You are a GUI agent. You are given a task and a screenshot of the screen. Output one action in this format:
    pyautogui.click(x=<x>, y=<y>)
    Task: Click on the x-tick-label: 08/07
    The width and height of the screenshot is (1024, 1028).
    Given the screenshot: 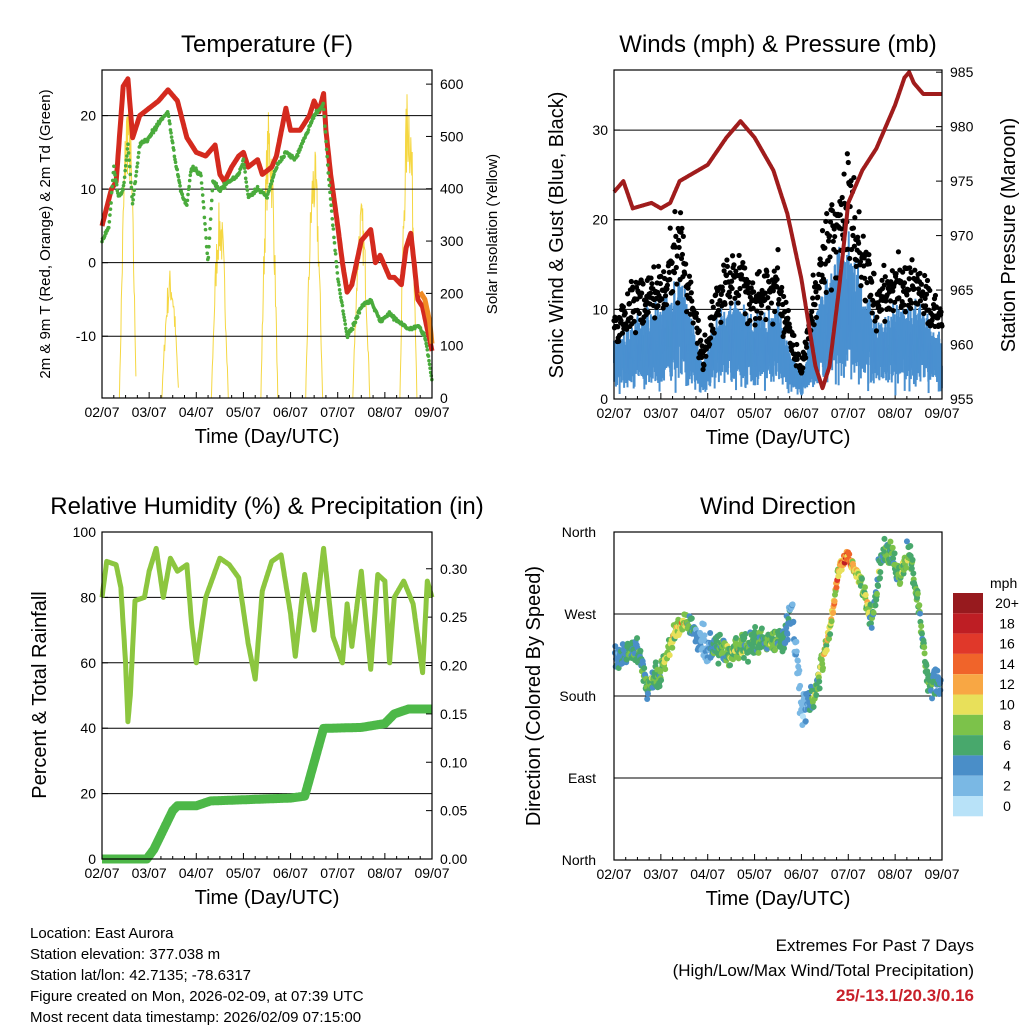 What is the action you would take?
    pyautogui.click(x=895, y=874)
    